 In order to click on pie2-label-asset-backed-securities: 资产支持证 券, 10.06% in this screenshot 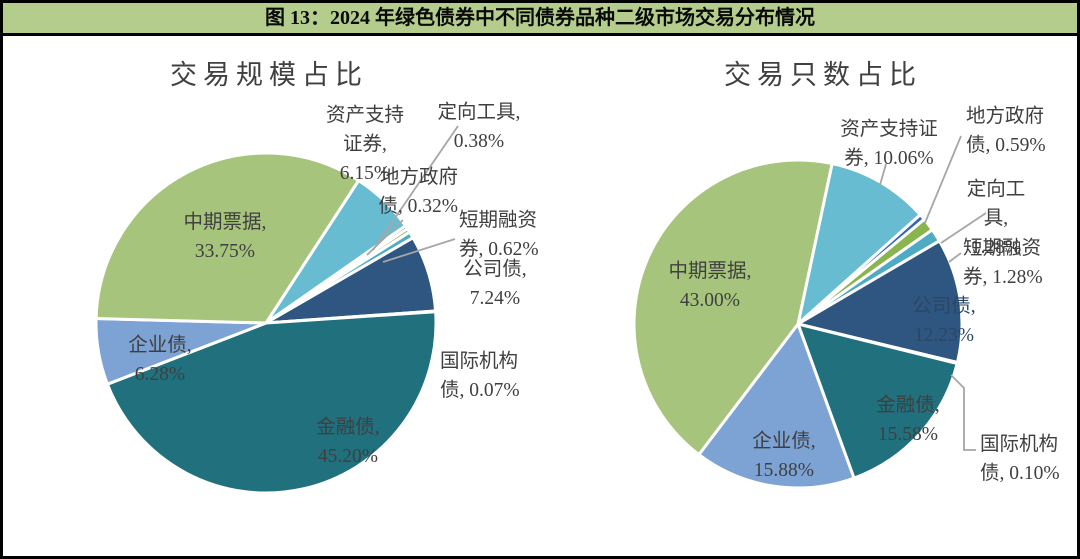, I will do `click(889, 144)`.